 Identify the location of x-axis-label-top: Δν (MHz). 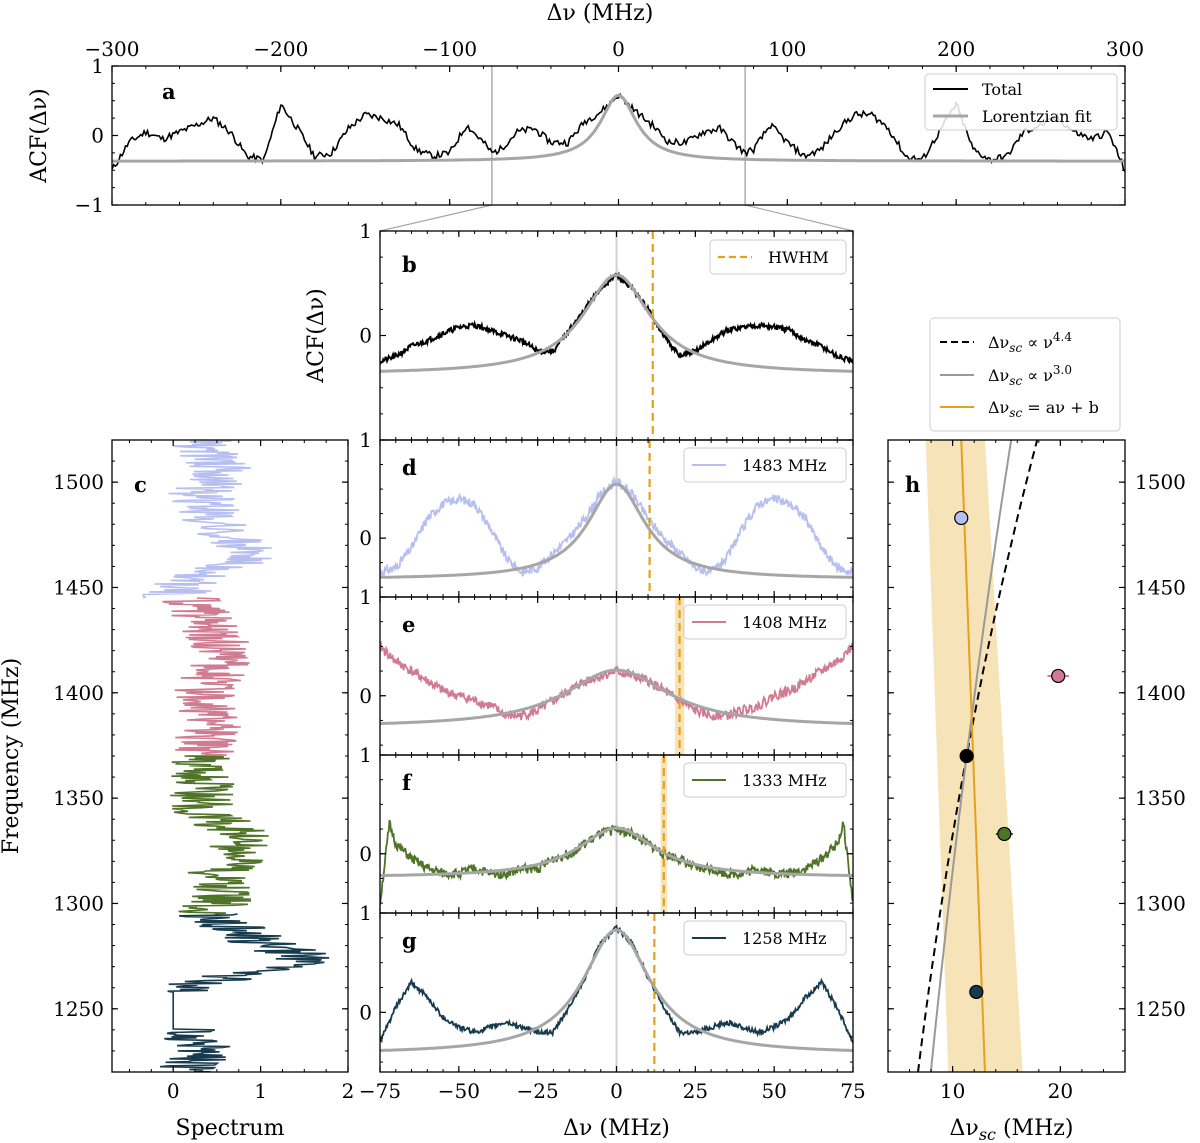
(600, 13).